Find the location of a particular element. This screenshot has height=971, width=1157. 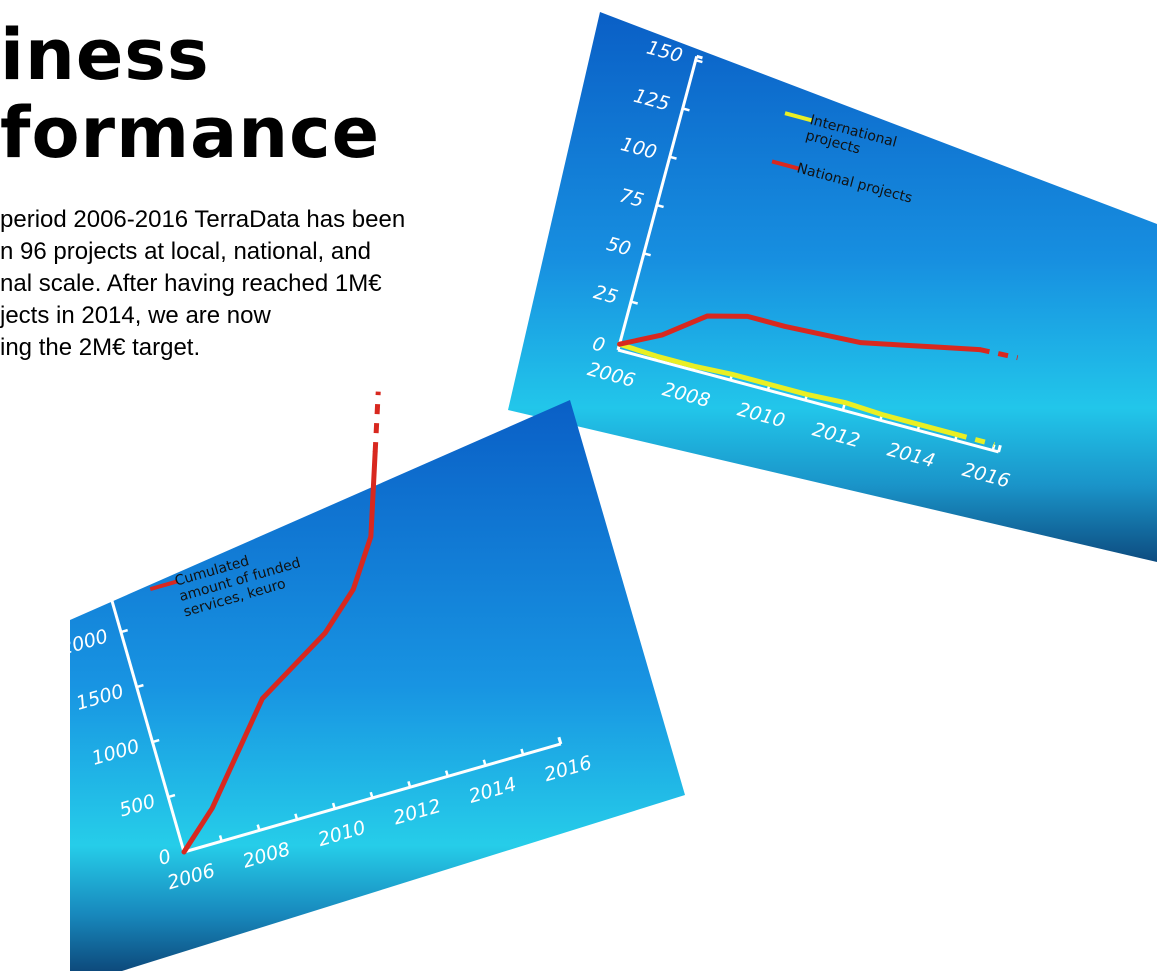

projects-chart-x-axis-cap is located at coordinates (999, 448).